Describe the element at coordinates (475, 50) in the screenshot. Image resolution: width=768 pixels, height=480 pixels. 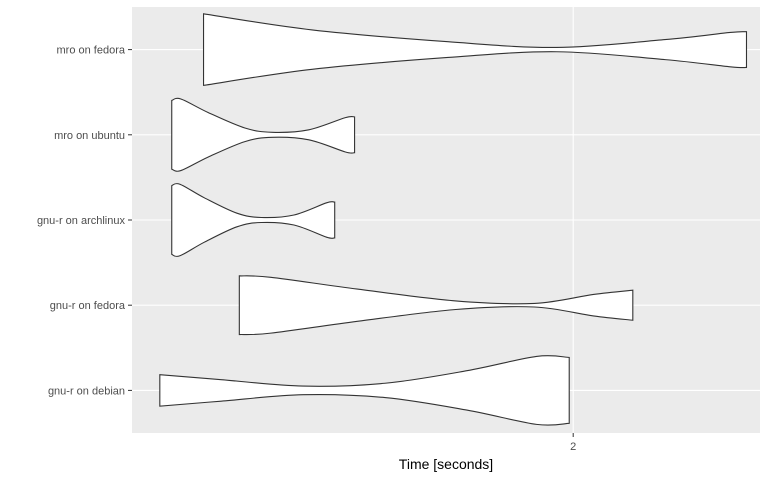
I see `violin-mro-on-fedora` at that location.